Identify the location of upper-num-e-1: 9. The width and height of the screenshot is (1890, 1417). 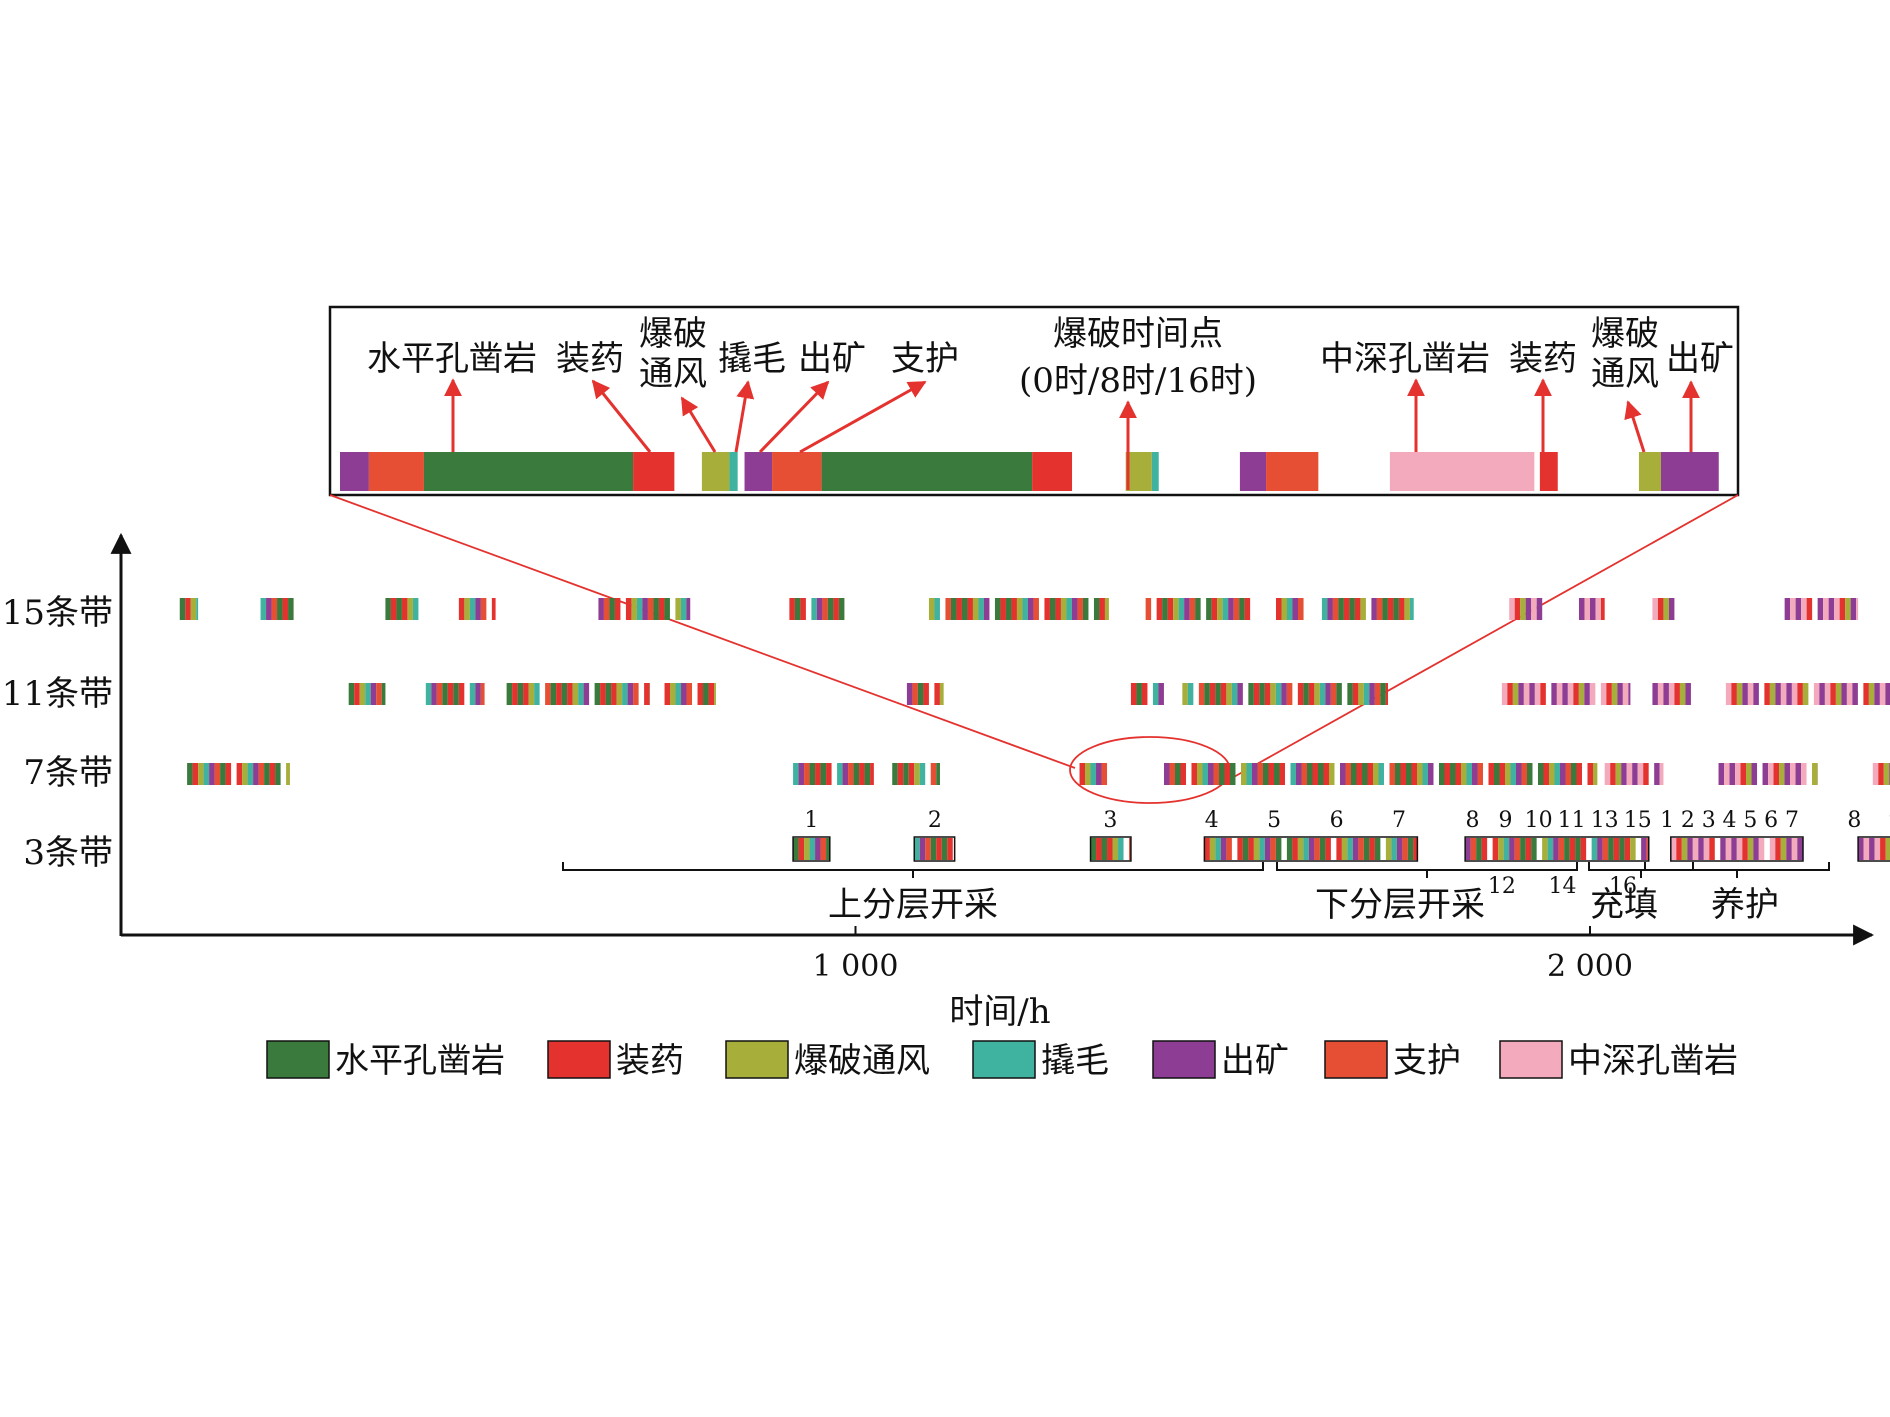
(1506, 820).